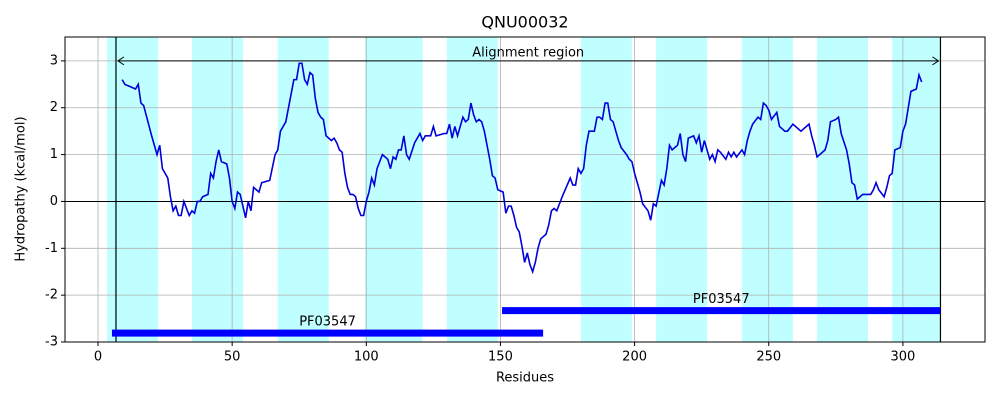 The image size is (1000, 400). I want to click on x-tick-label: 0, so click(98, 357).